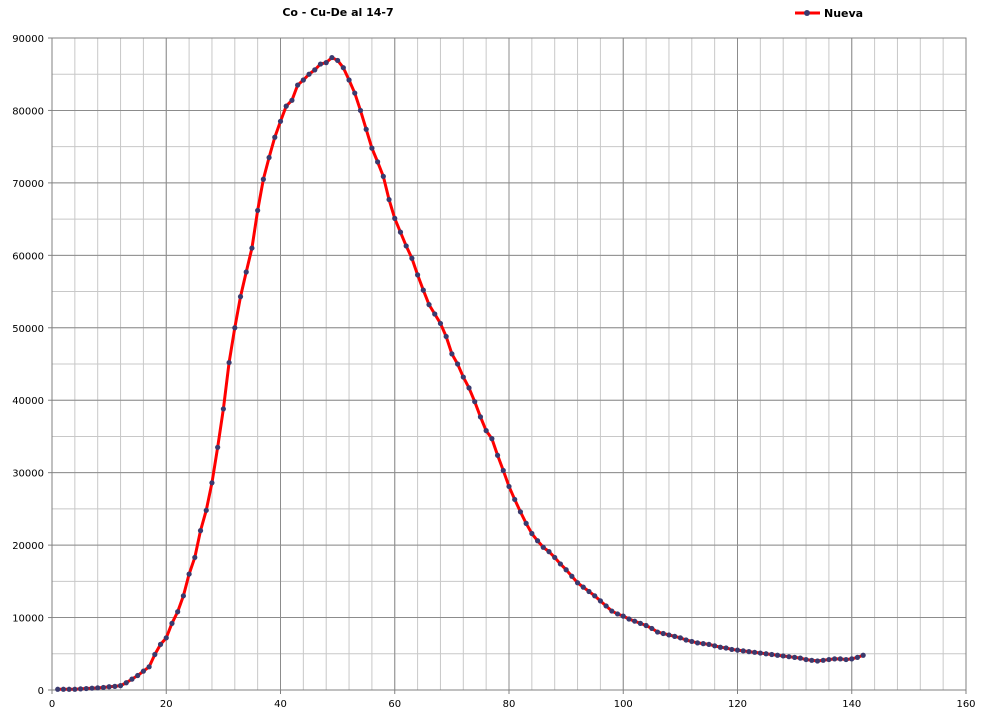  Describe the element at coordinates (623, 704) in the screenshot. I see `x-tick-label: 100` at that location.